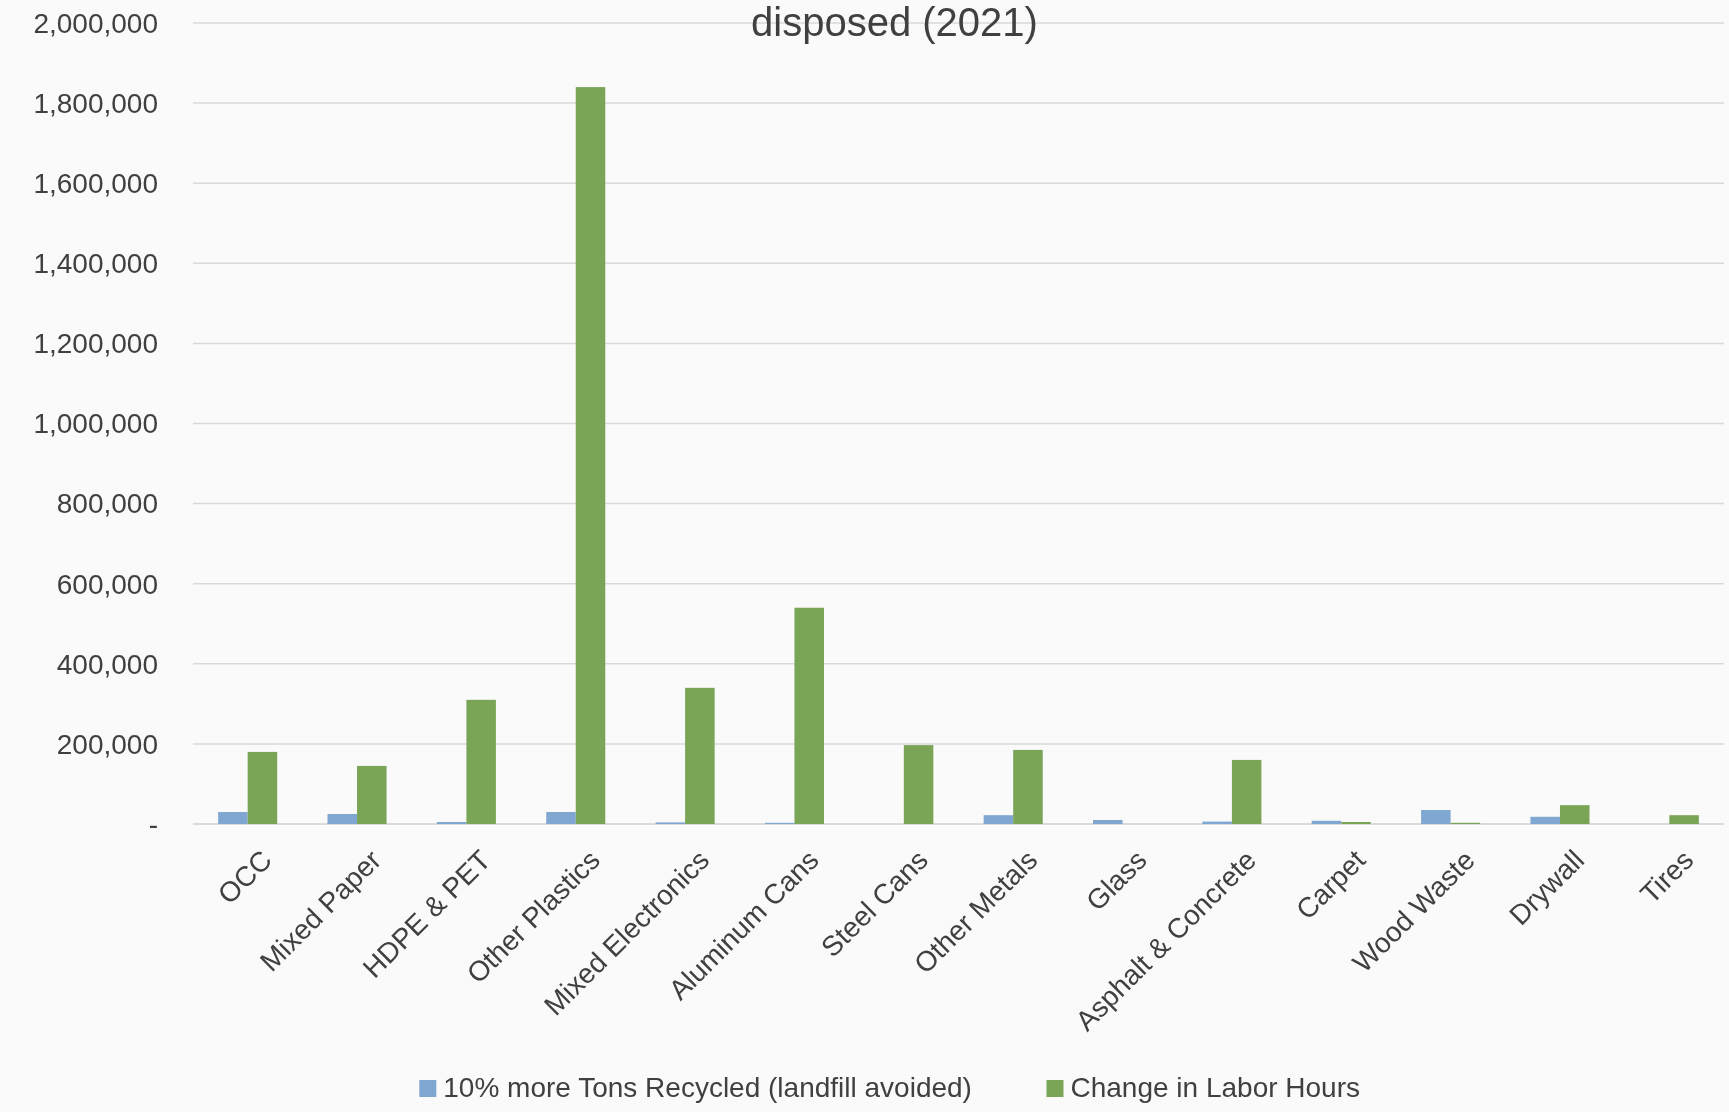 The image size is (1729, 1112). Describe the element at coordinates (95, 103) in the screenshot. I see `y-tick-label: 1,800,000` at that location.